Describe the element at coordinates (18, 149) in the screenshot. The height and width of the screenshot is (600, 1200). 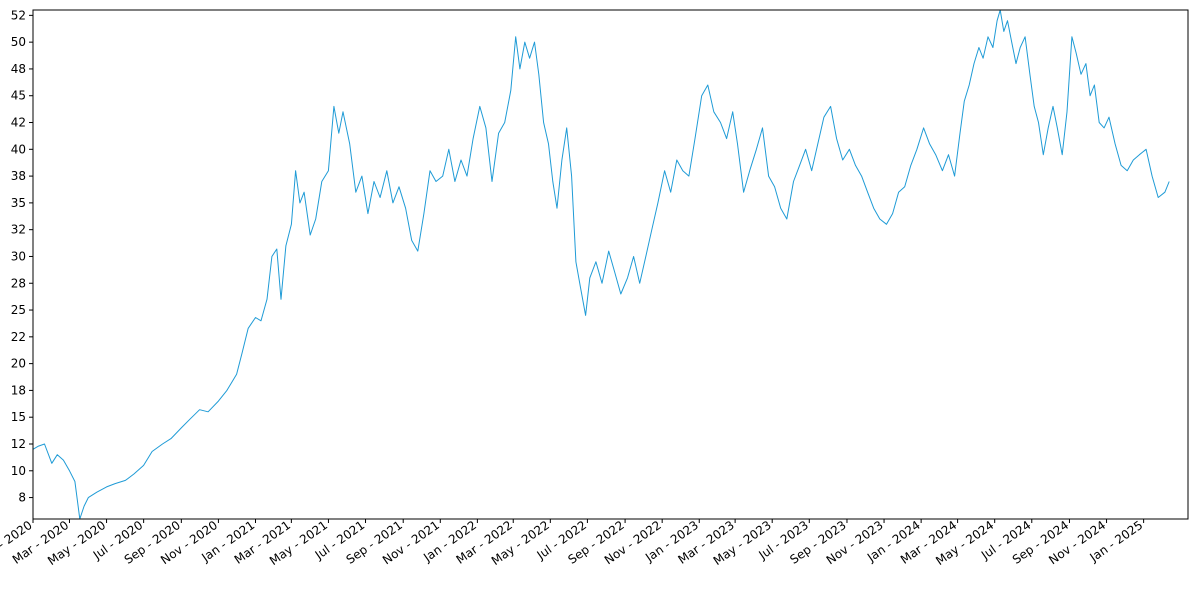
I see `y-tick-label: 40` at that location.